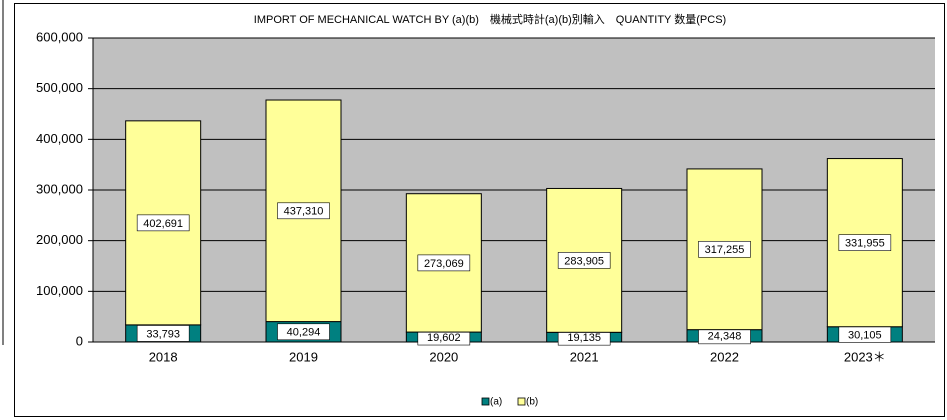 This screenshot has height=420, width=947. I want to click on data-label: 273,069, so click(444, 264).